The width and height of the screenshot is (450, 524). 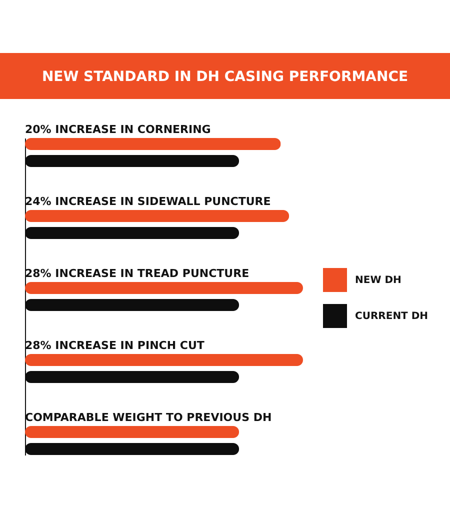 I want to click on legend-label: NEW DH, so click(x=378, y=280).